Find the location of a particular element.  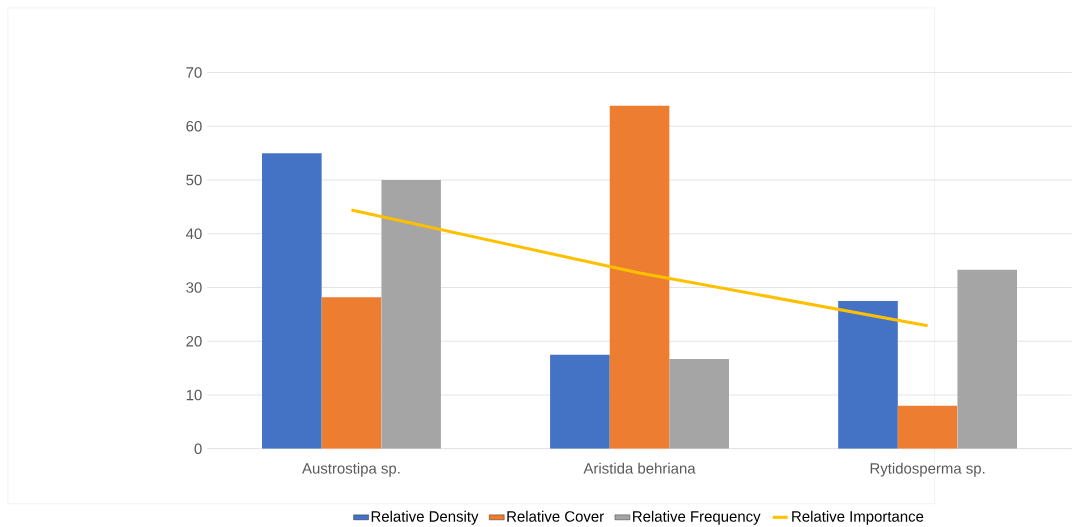

legend-label: Relative Cover is located at coordinates (555, 516).